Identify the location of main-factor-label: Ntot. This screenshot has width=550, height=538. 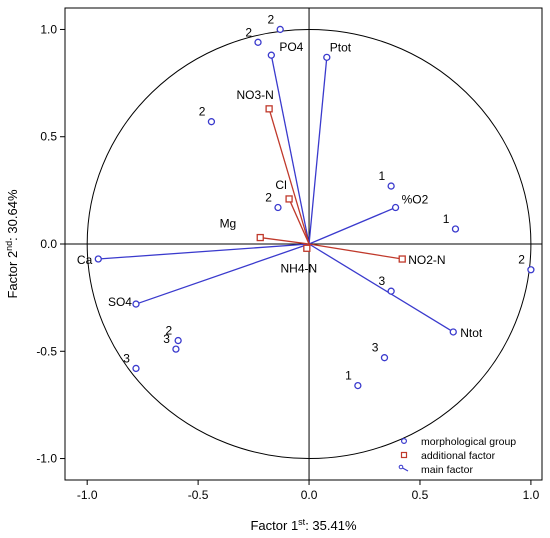
(471, 333).